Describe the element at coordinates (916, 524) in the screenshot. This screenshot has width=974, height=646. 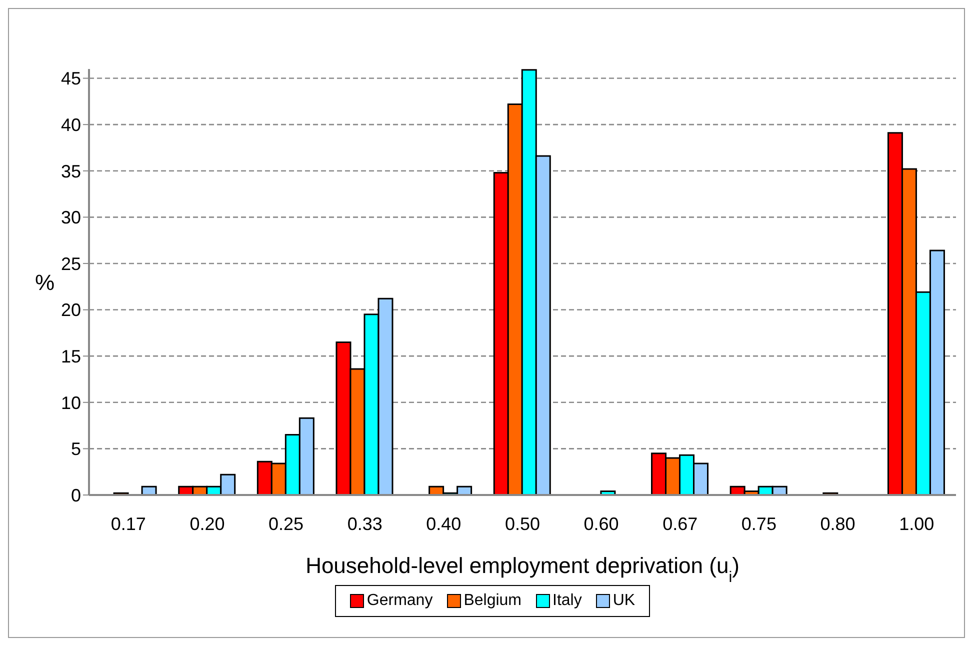
I see `x-tick-label: 1.00` at that location.